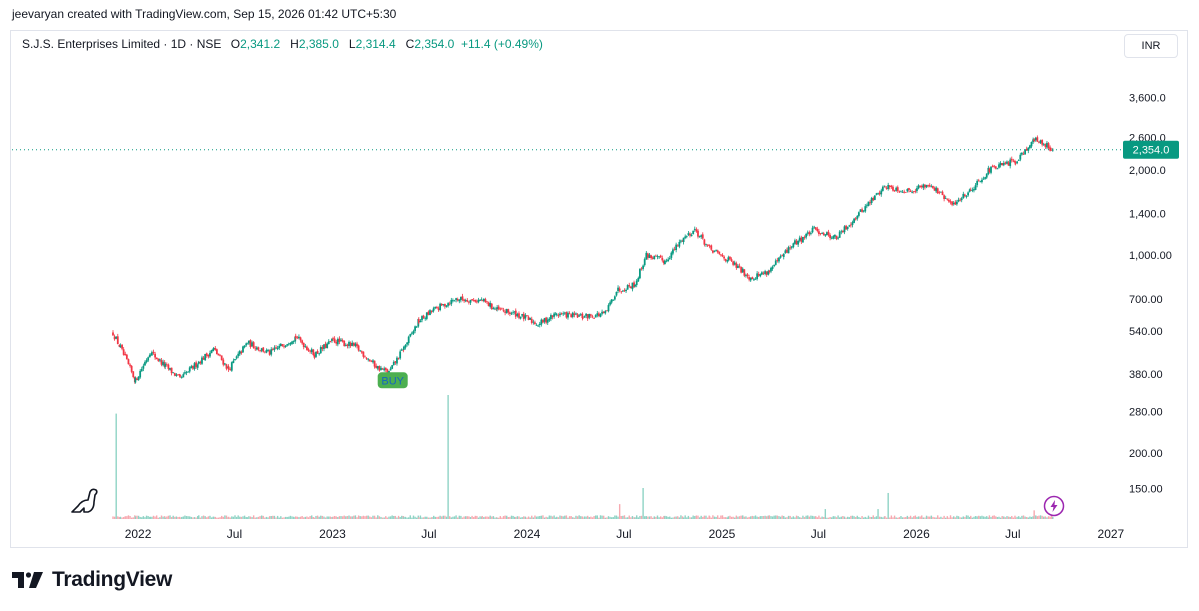 Image resolution: width=1199 pixels, height=611 pixels. Describe the element at coordinates (122, 44) in the screenshot. I see `symbol-name: S.J.S. Enterprises Limited · 1D · NSE` at that location.